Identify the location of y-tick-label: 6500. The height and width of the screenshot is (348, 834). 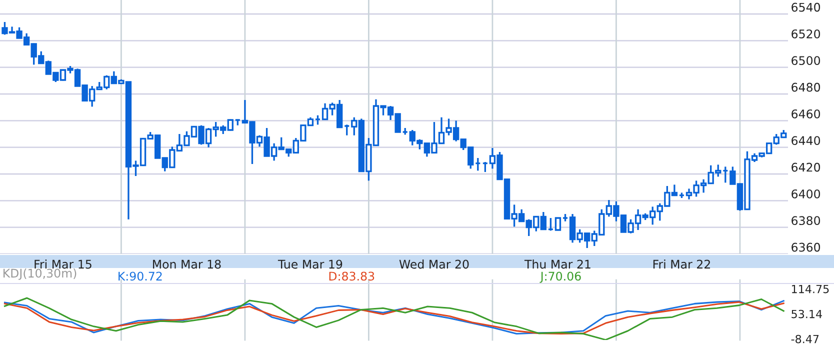
(806, 61).